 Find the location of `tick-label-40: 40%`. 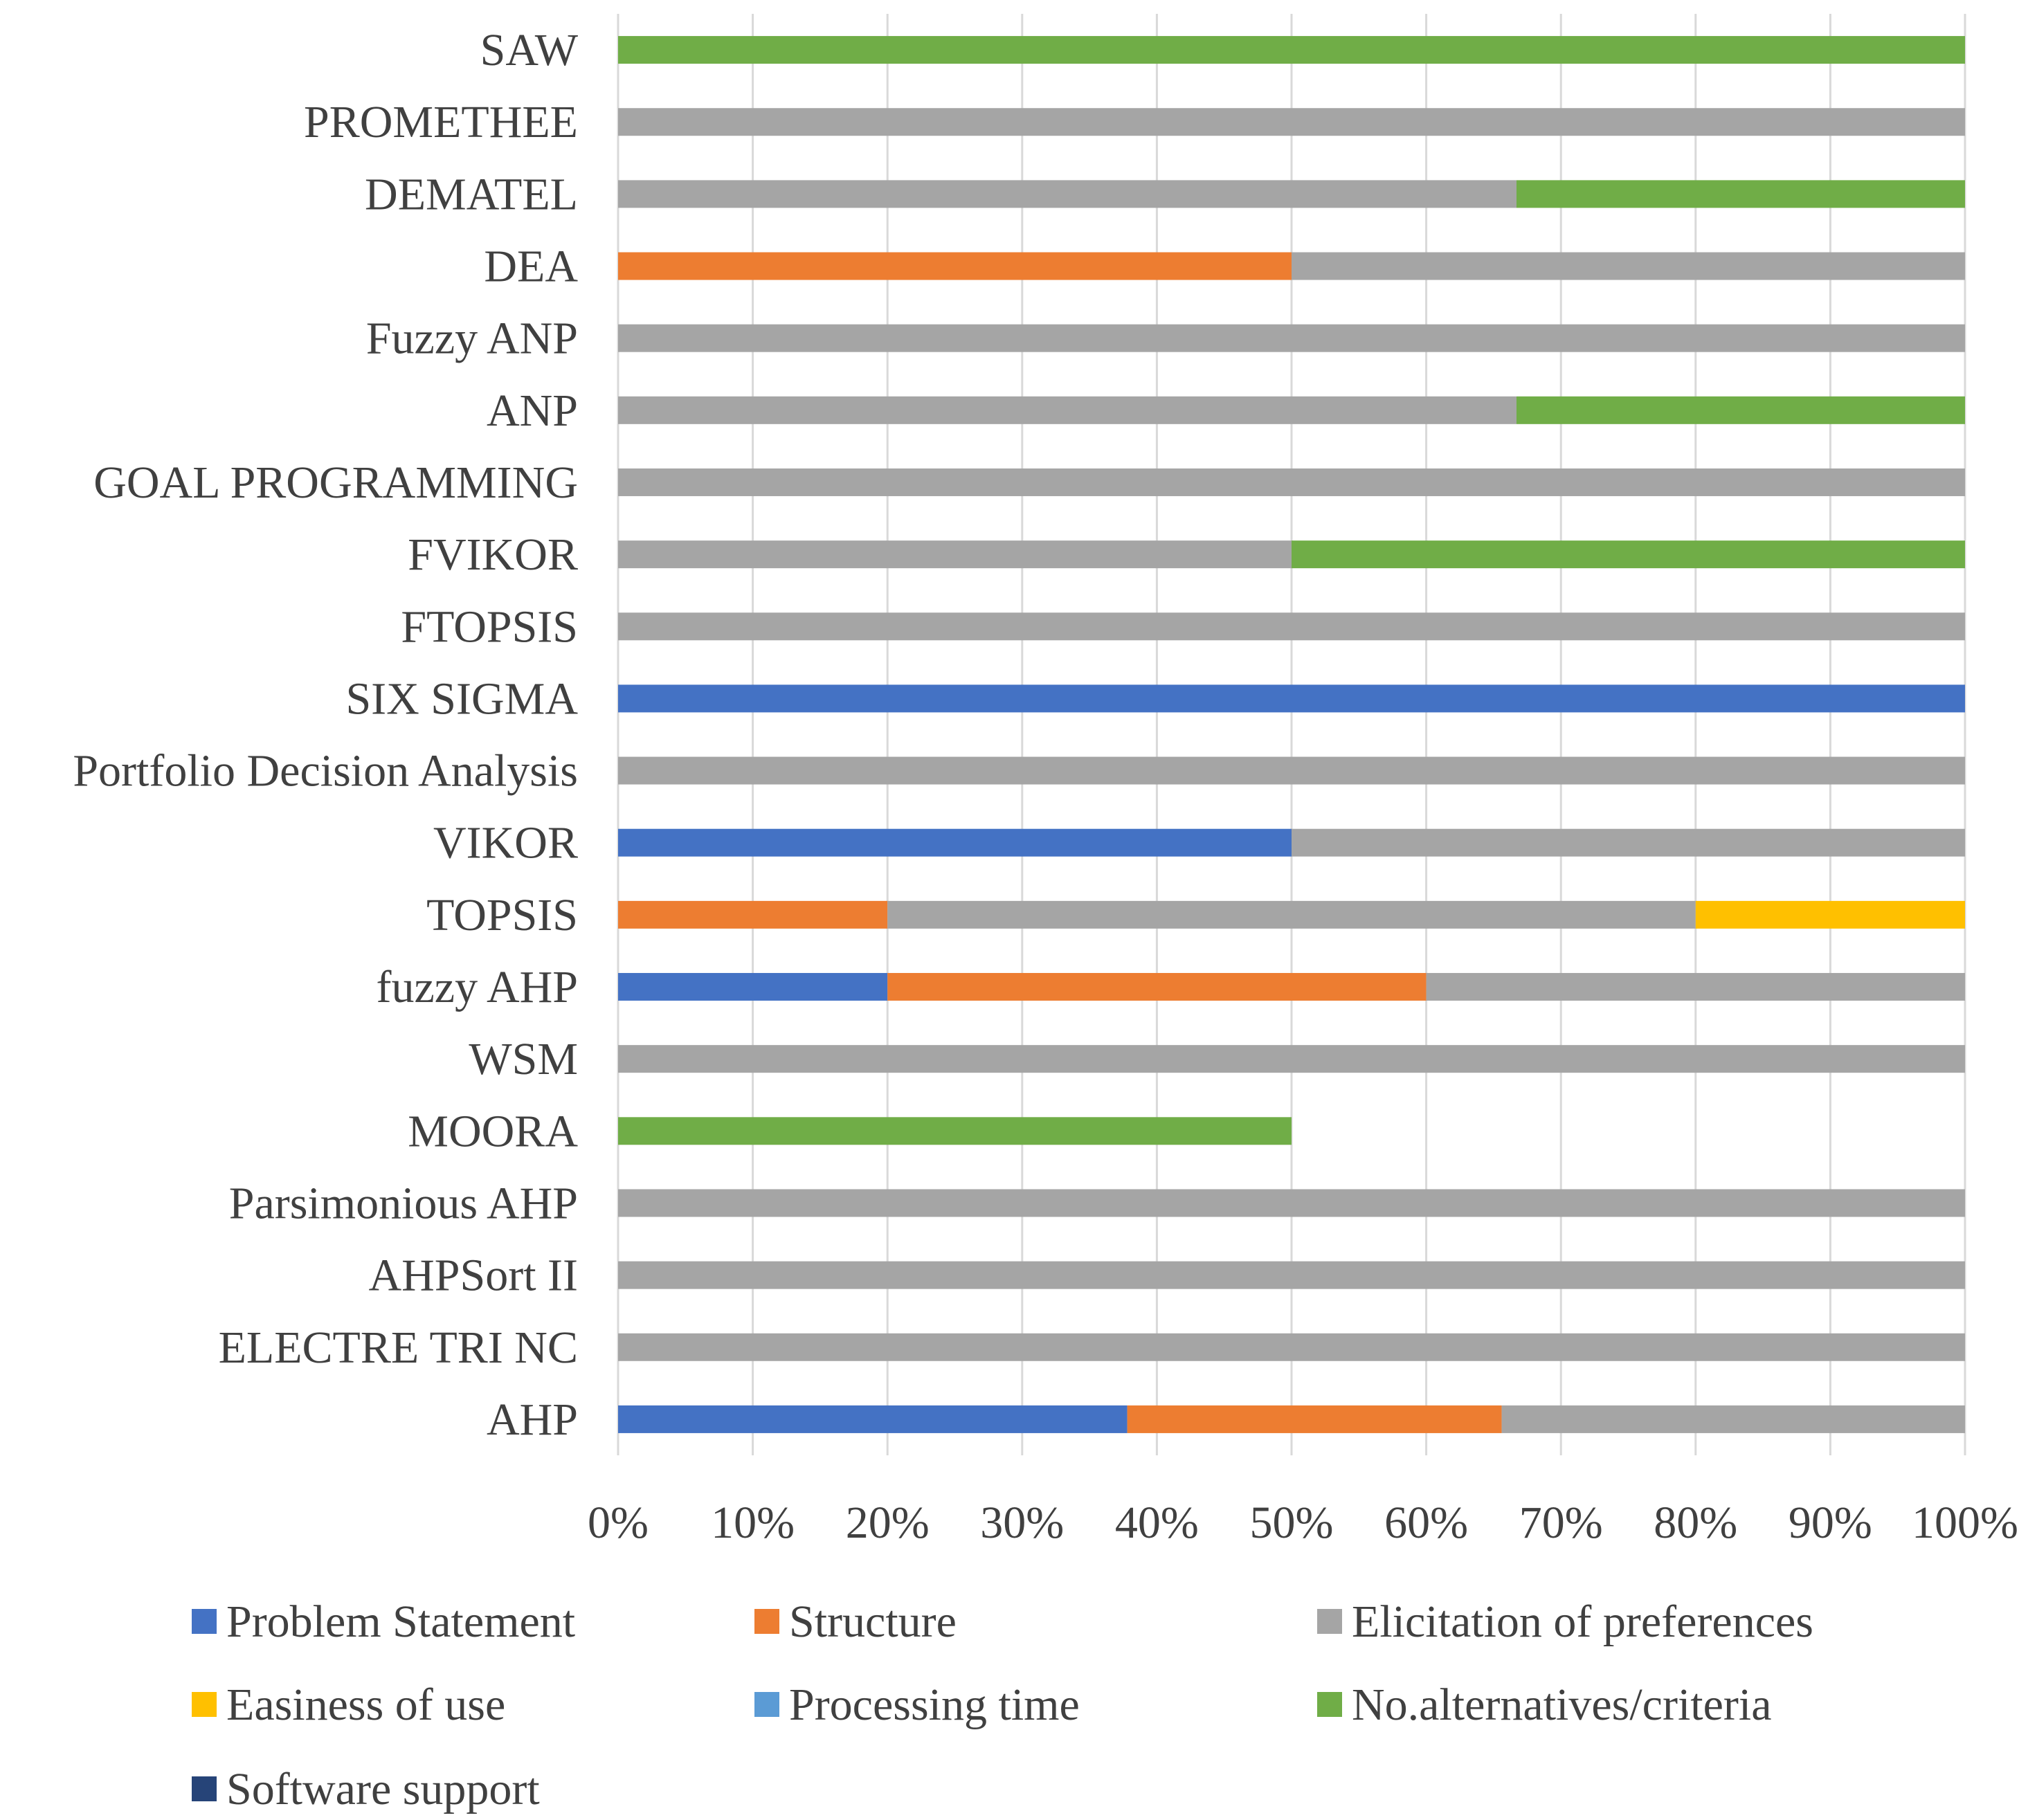

tick-label-40: 40% is located at coordinates (1157, 1523).